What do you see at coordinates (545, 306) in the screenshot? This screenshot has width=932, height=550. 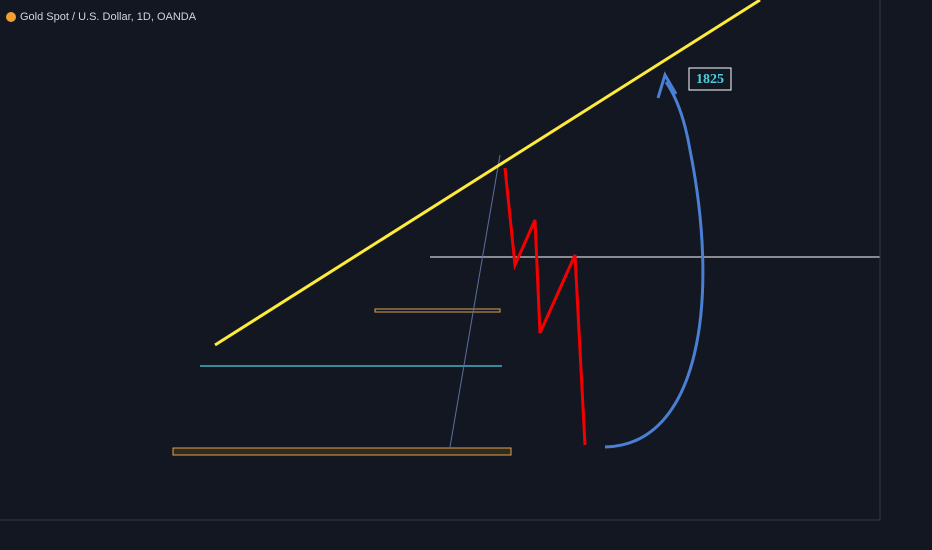 I see `projection-zigzag` at bounding box center [545, 306].